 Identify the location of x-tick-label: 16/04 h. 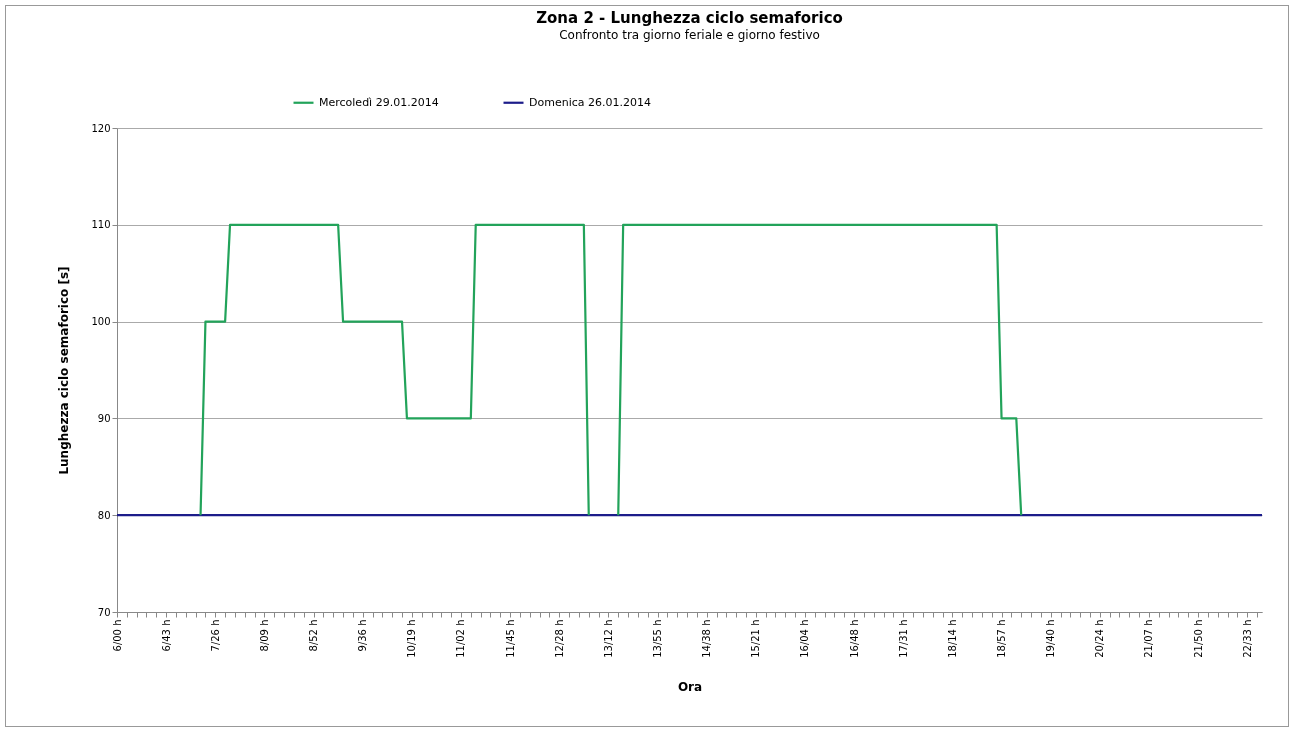
(805, 638).